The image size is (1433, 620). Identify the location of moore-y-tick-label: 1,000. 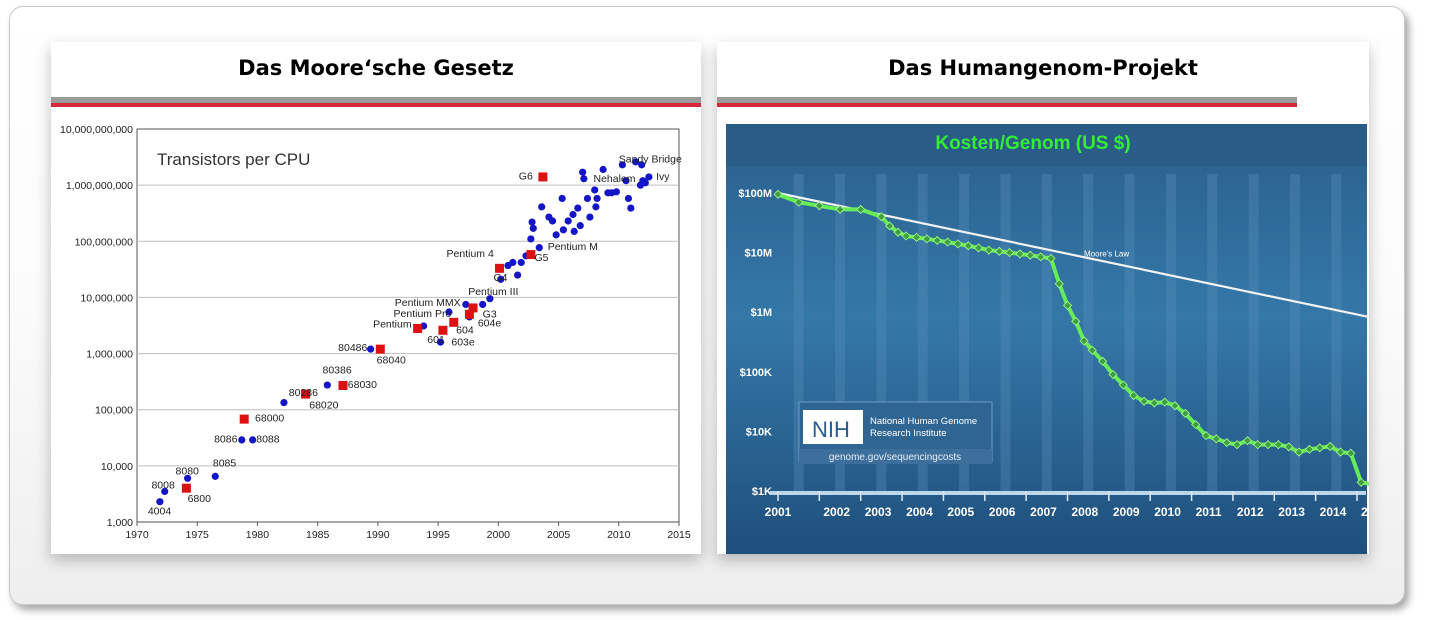
(120, 523).